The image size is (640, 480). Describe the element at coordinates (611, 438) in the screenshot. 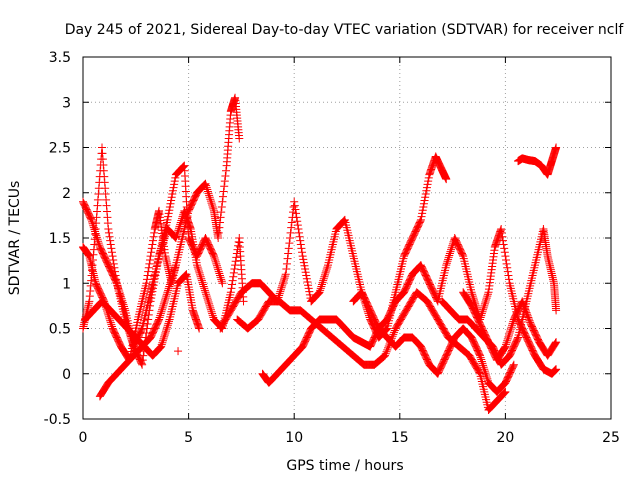

I see `x-tick-label: 25` at that location.